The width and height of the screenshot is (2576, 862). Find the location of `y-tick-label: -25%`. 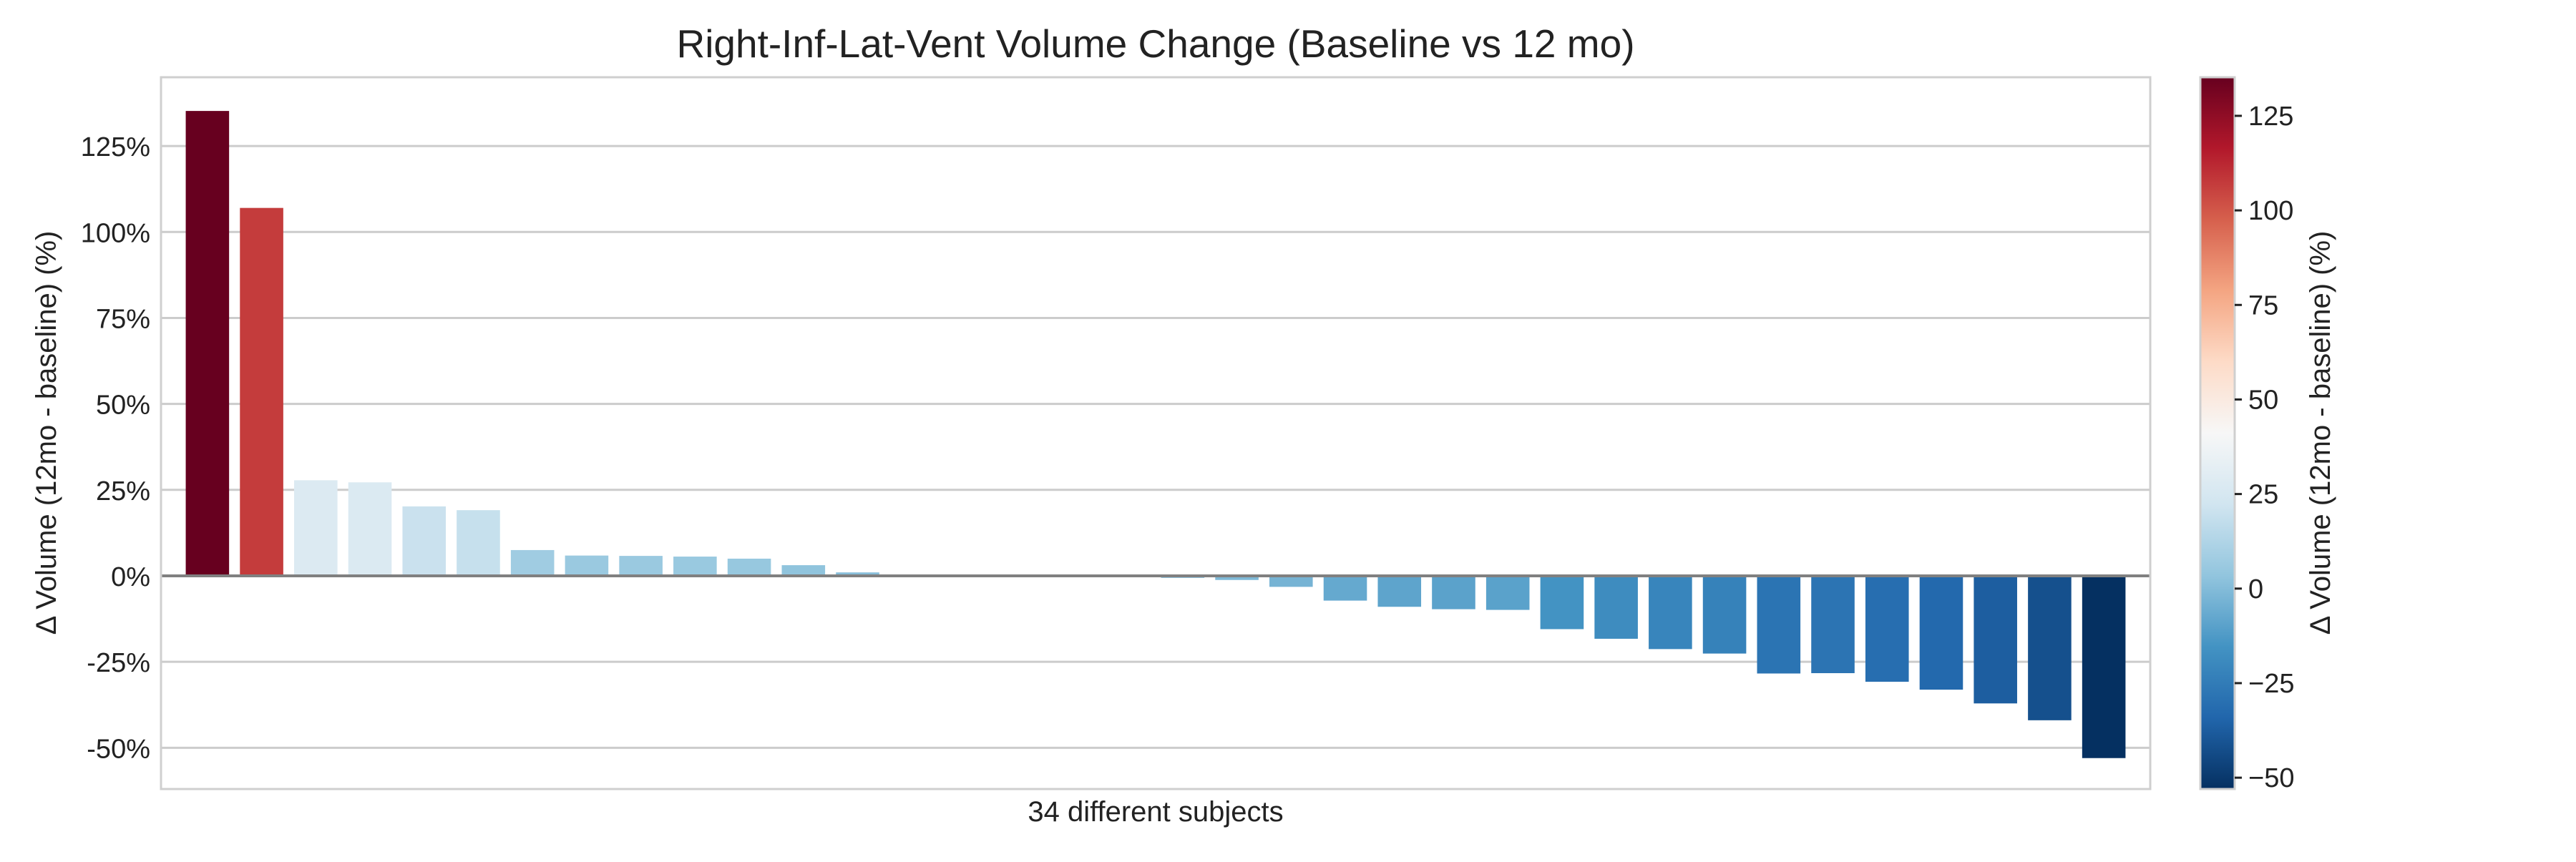

y-tick-label: -25% is located at coordinates (118, 663).